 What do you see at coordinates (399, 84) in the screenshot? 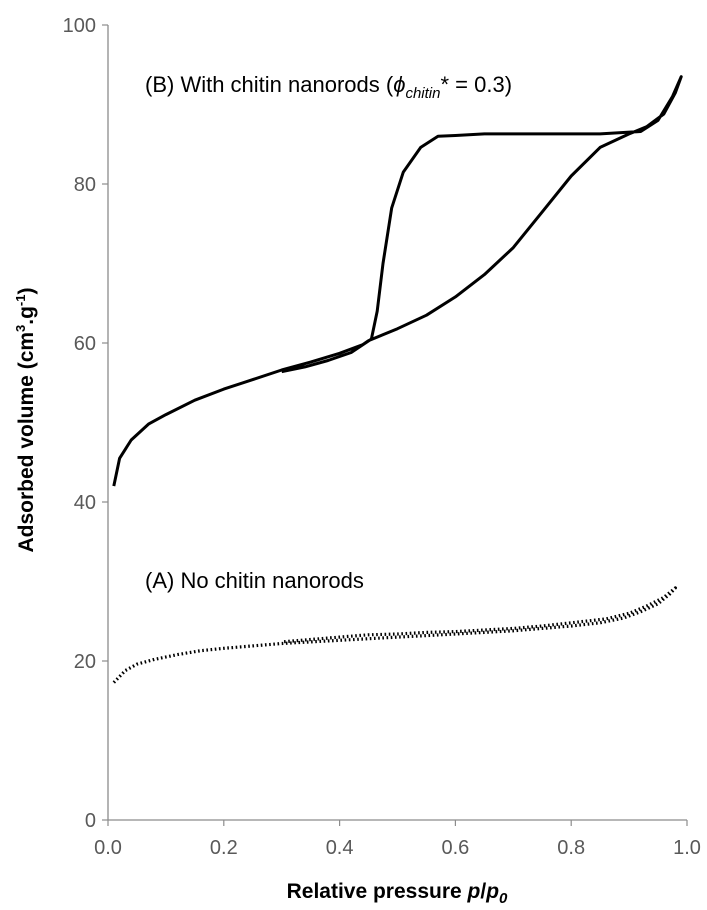
I see `annotation-b-phi: ϕ` at bounding box center [399, 84].